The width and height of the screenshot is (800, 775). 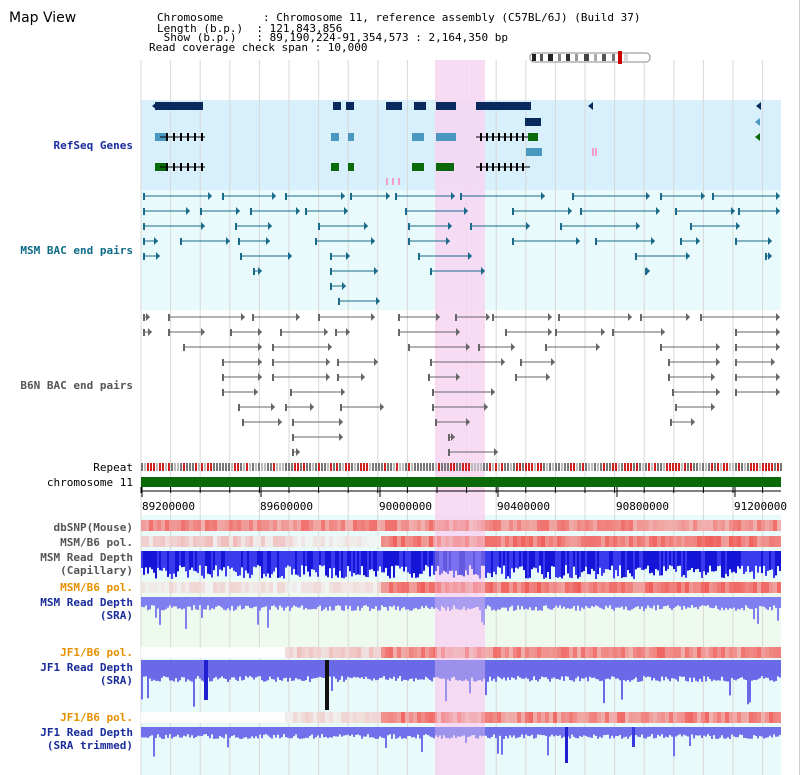 I want to click on track-label-jf1-pol-1: JF1/B6 pol., so click(x=96, y=652).